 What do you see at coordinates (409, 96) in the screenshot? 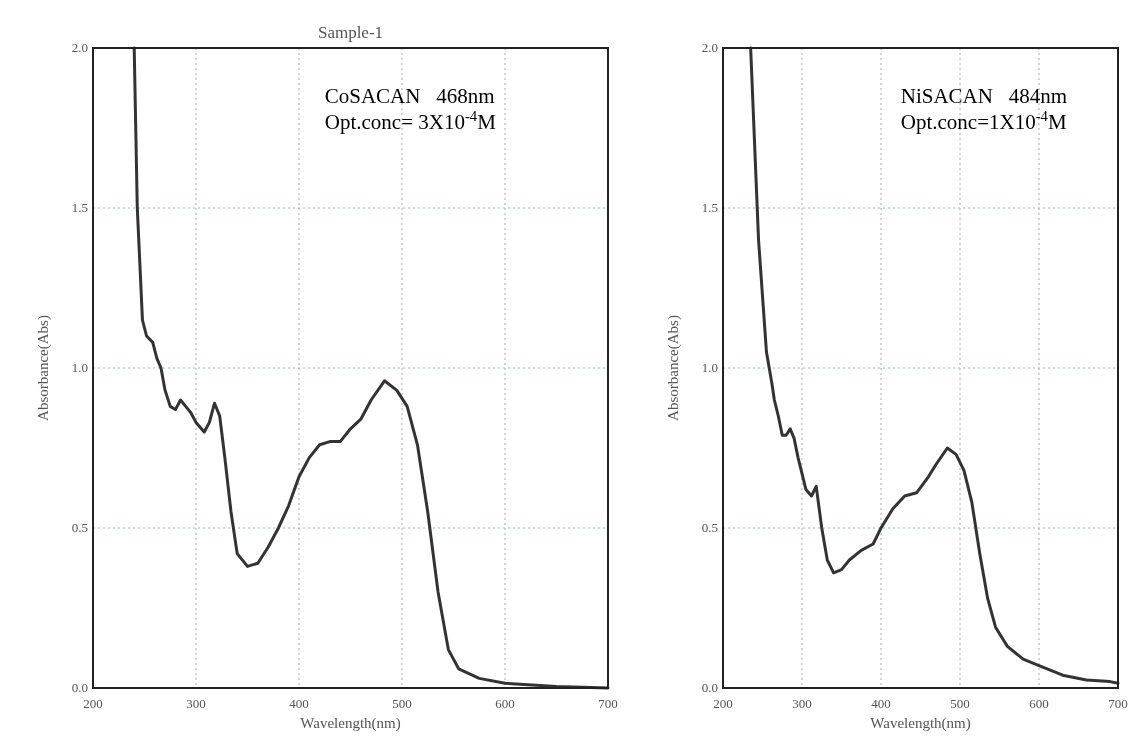
I see `annotation: CoSACAN 468nm` at bounding box center [409, 96].